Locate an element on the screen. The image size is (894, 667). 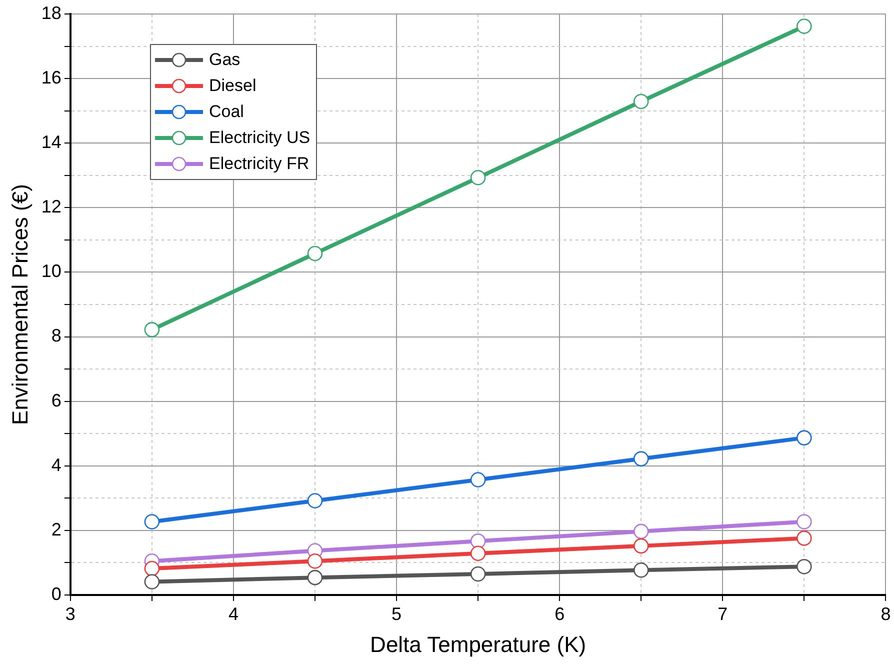
x-tick-label: 8 is located at coordinates (885, 614).